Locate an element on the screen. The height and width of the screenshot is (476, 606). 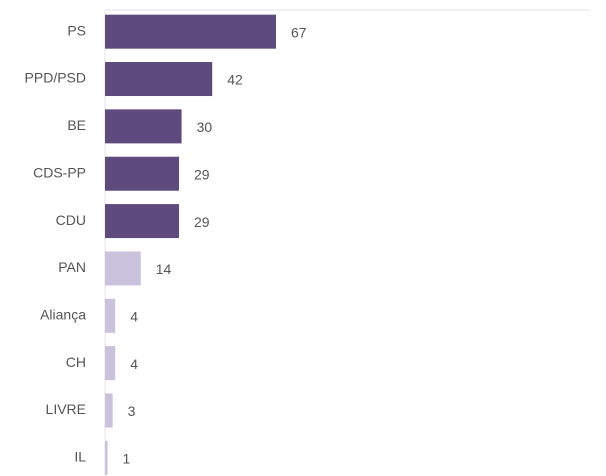
category-label: LIVRE is located at coordinates (66, 409).